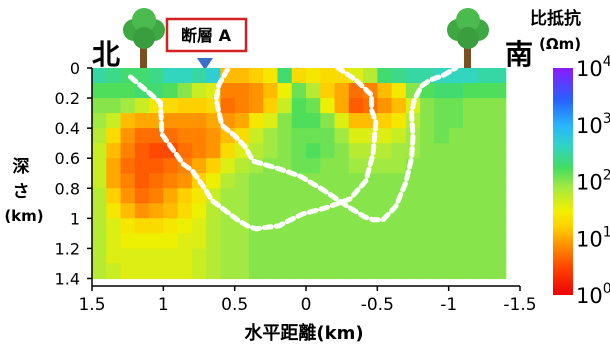 The height and width of the screenshot is (347, 610). What do you see at coordinates (468, 39) in the screenshot?
I see `tree-icon` at bounding box center [468, 39].